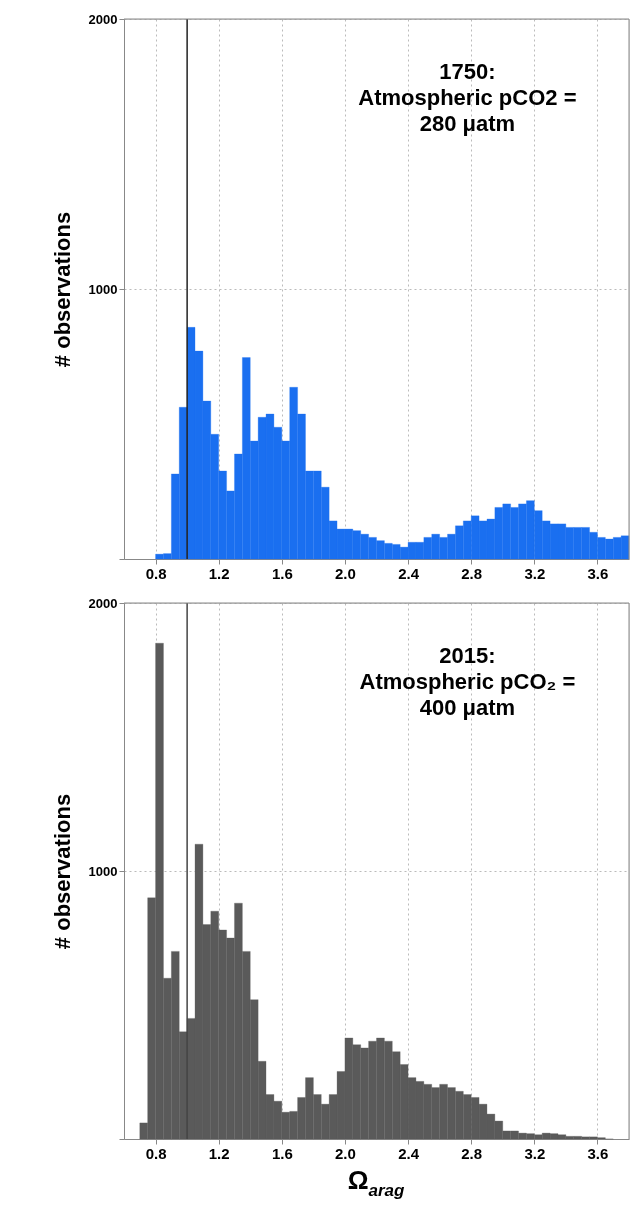 The height and width of the screenshot is (1211, 637). Describe the element at coordinates (467, 98) in the screenshot. I see `annotation: 1750: Atmospheric pCO2 = 280 μatm` at that location.